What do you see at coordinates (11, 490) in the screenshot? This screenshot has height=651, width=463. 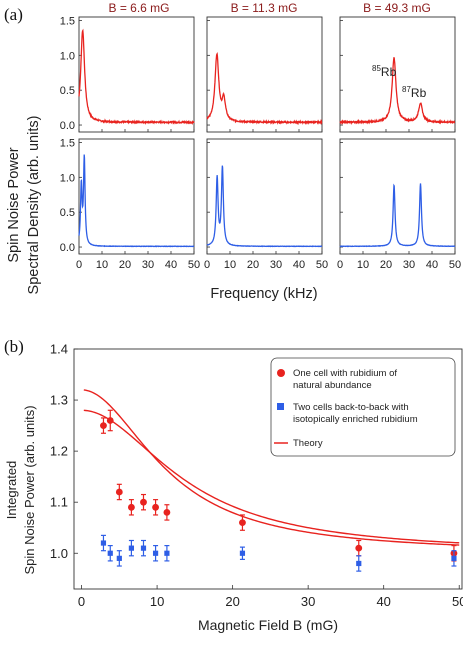 I see `b-ylabel-line1: Integrated` at bounding box center [11, 490].